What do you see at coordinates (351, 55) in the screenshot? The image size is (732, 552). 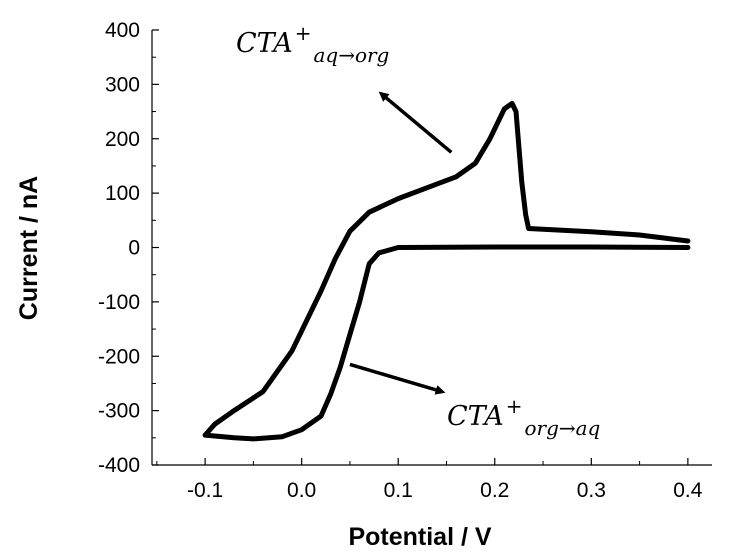 I see `annotation-subscript: aq→org` at bounding box center [351, 55].